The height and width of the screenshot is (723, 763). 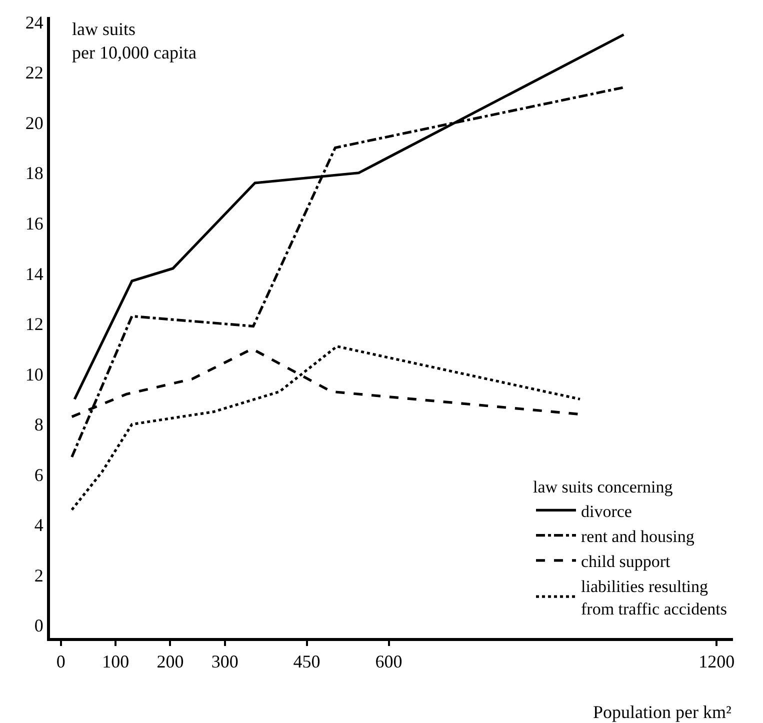 What do you see at coordinates (606, 511) in the screenshot?
I see `legend-label: divorce` at bounding box center [606, 511].